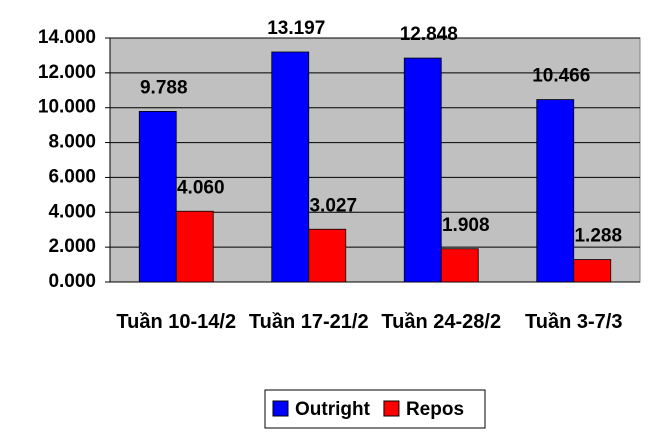 Image resolution: width=655 pixels, height=437 pixels. What do you see at coordinates (72, 211) in the screenshot?
I see `y-tick-label: 4.000` at bounding box center [72, 211].